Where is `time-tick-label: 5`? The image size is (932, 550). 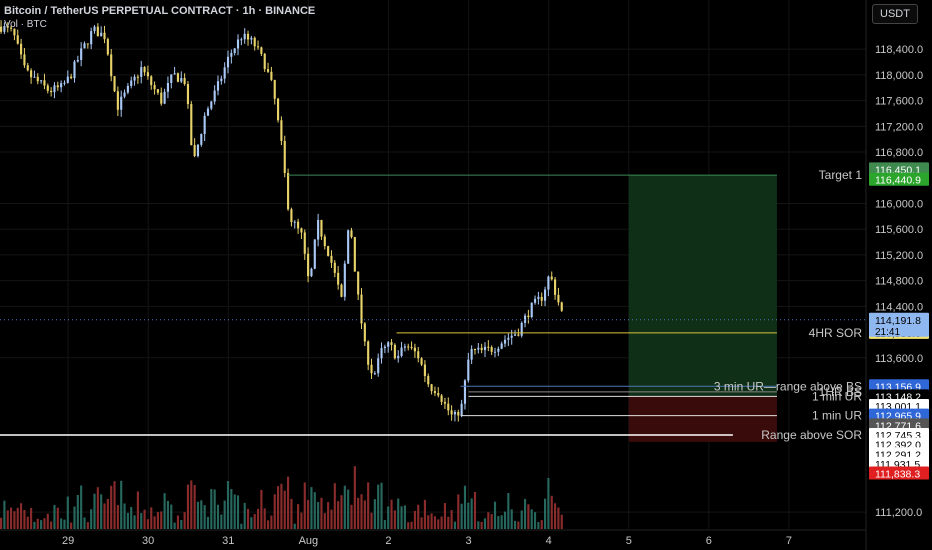 time-tick-label: 5 is located at coordinates (629, 541).